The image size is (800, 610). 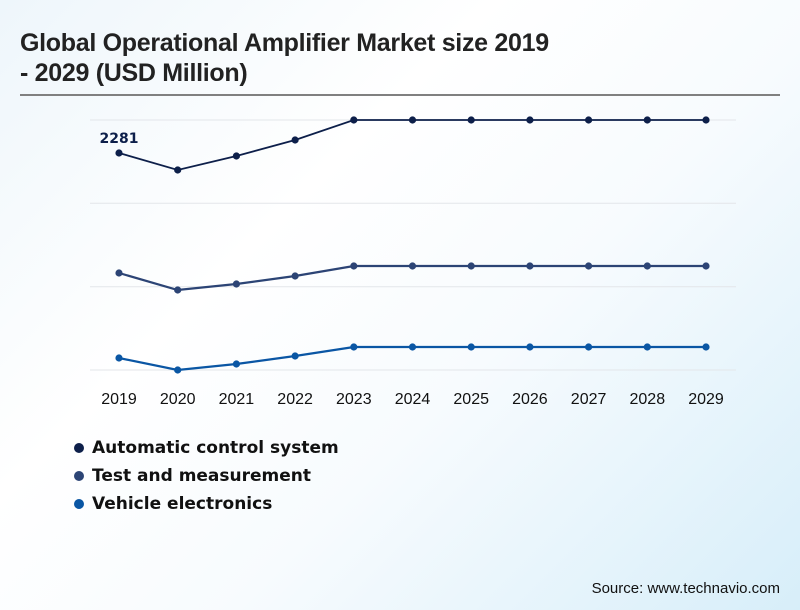 What do you see at coordinates (119, 139) in the screenshot?
I see `data-label: 2281` at bounding box center [119, 139].